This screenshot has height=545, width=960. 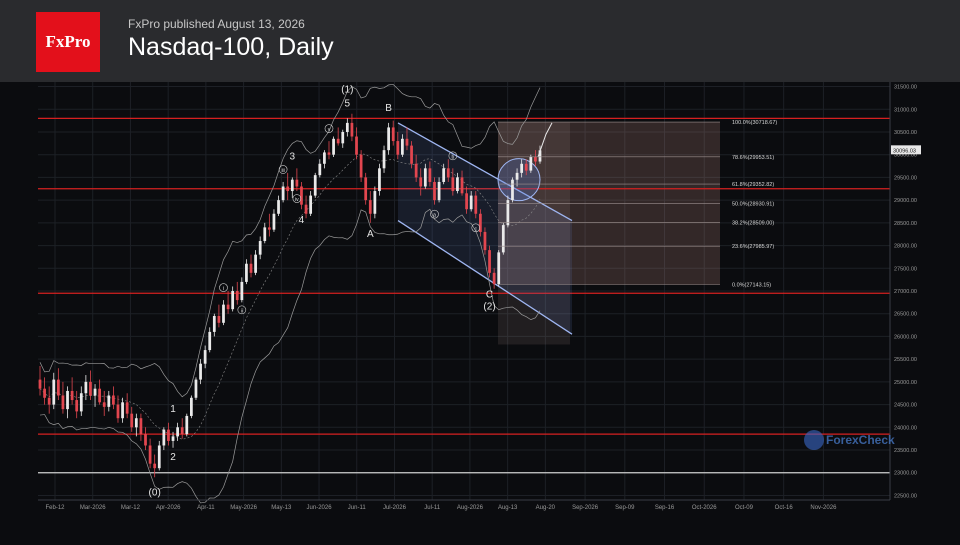 I want to click on x-tick-label: Sep-2026, so click(x=585, y=508).